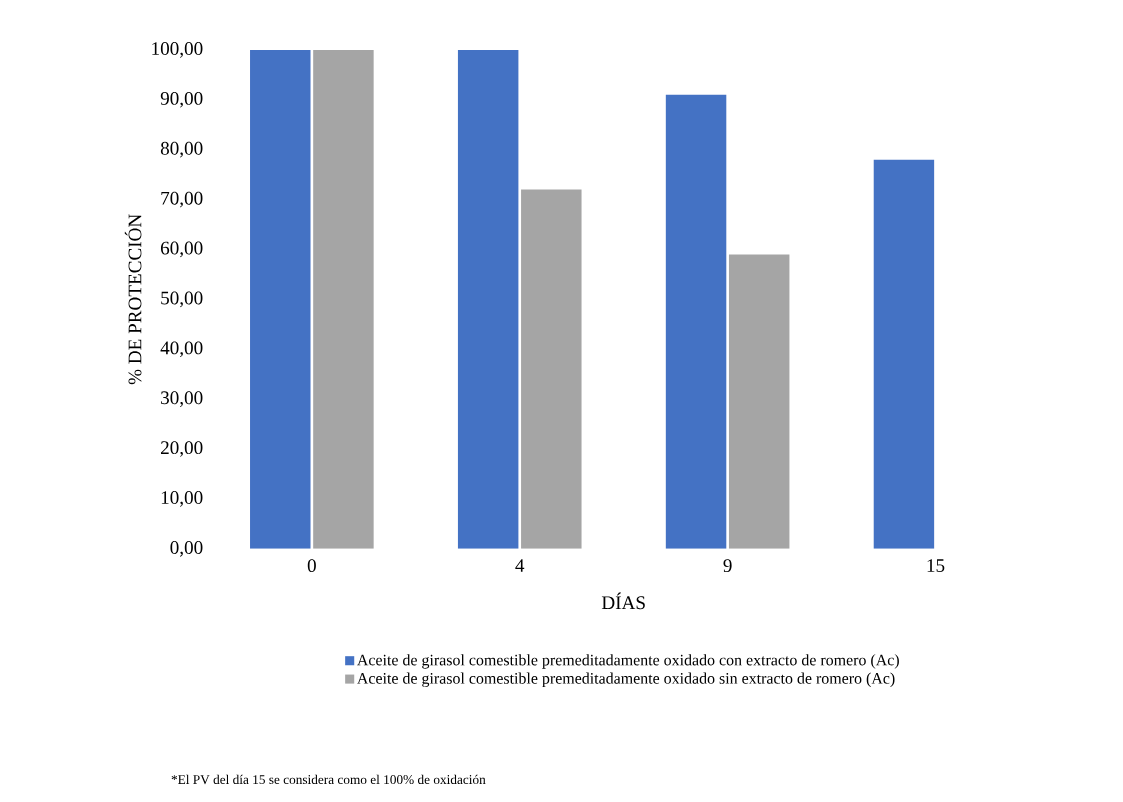  I want to click on y-tick-label: 70,00, so click(182, 199).